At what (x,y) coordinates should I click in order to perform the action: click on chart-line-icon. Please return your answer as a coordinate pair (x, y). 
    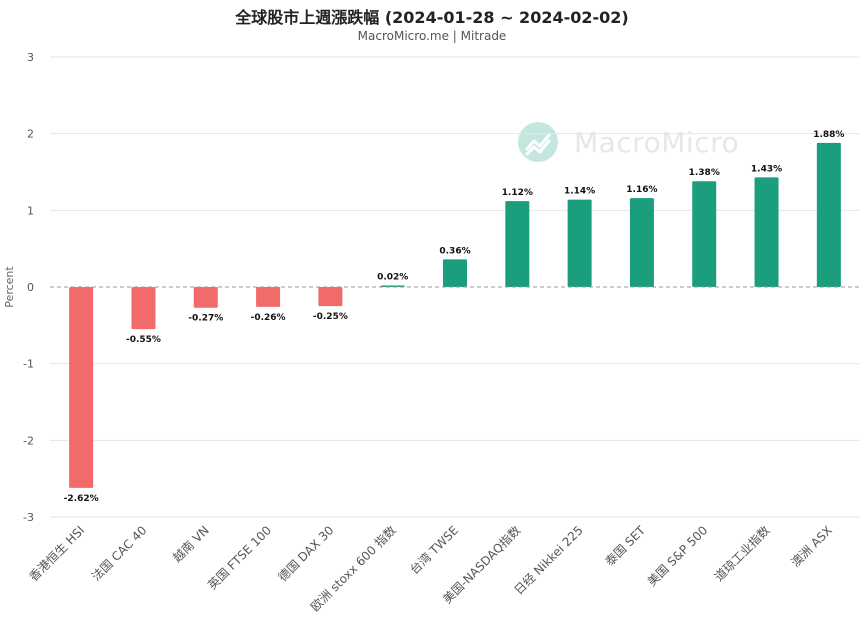
    Looking at the image, I should click on (538, 142).